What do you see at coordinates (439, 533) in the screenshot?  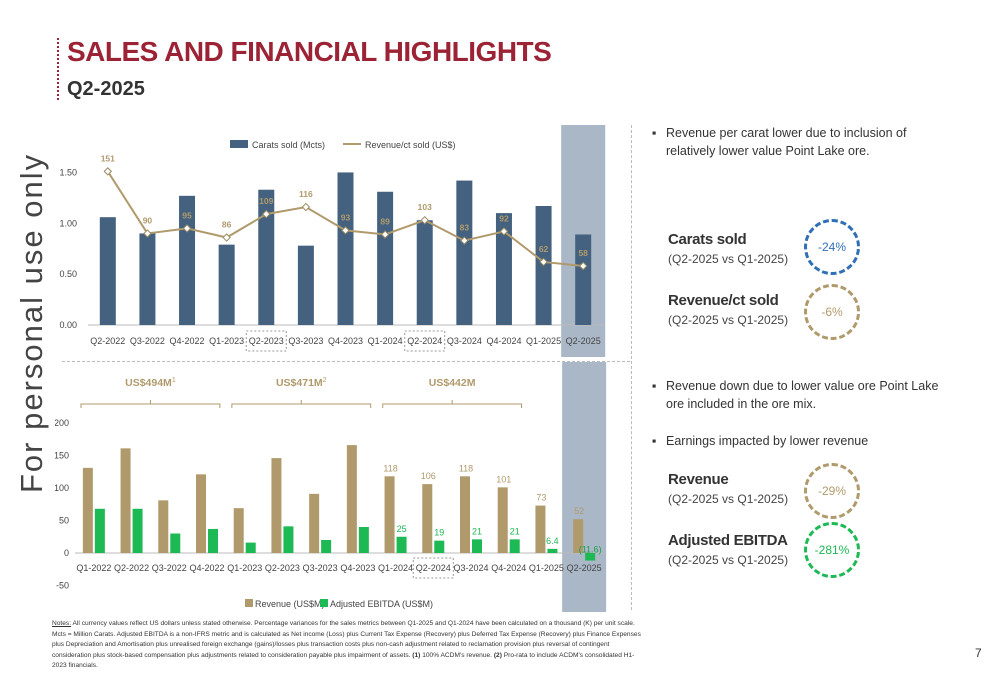 I see `ebitda-label: 19` at bounding box center [439, 533].